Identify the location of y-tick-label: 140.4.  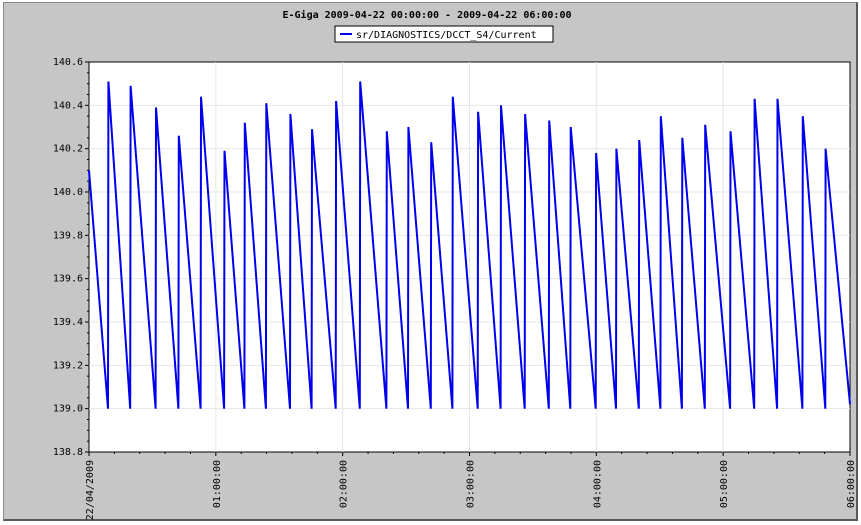
(68, 105).